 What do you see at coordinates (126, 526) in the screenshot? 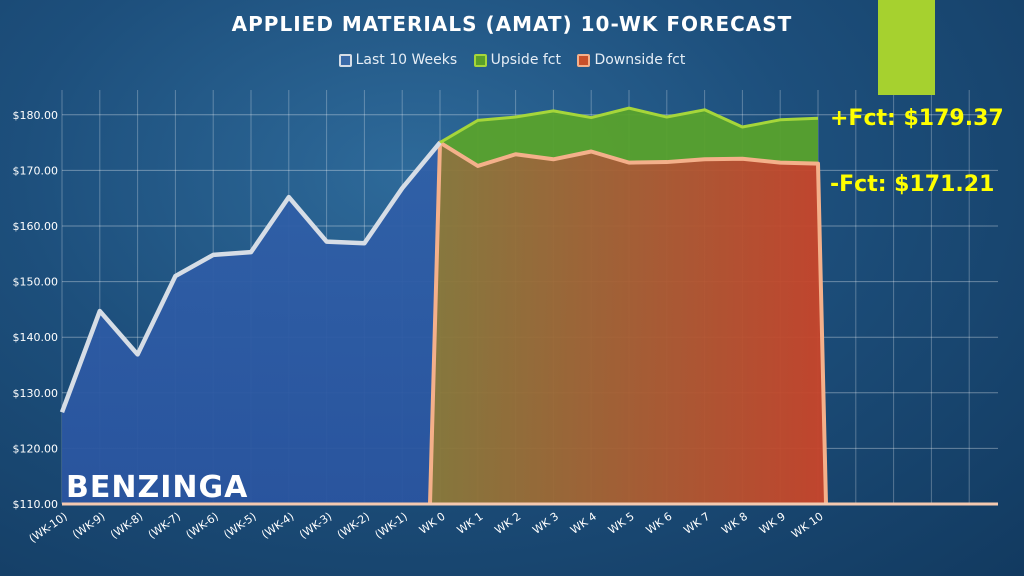
I see `x-tick-label: (WK-8)` at bounding box center [126, 526].